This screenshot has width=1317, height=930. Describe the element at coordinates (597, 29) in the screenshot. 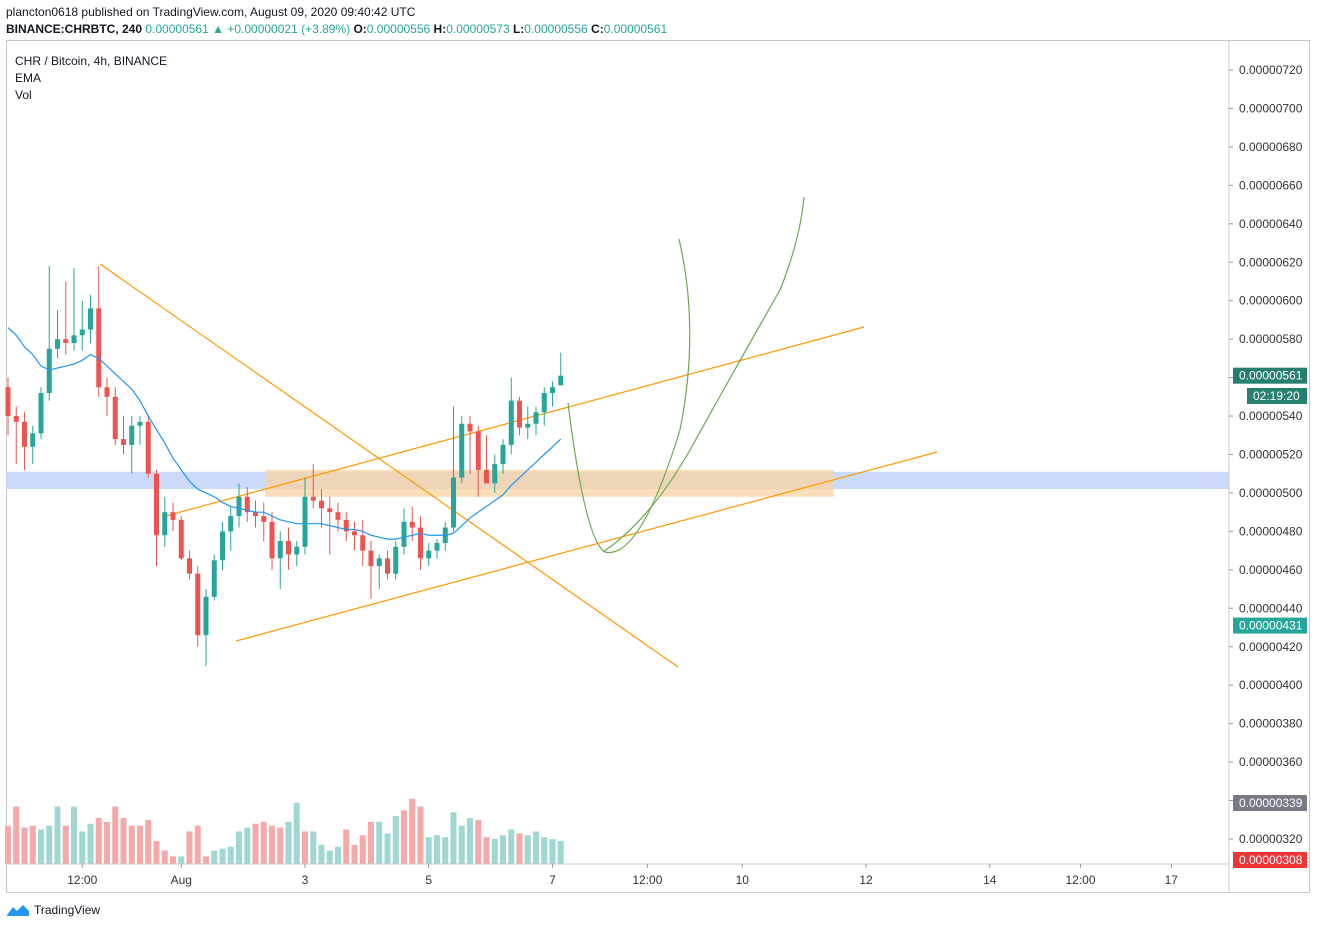

I see `close-label: C:` at that location.